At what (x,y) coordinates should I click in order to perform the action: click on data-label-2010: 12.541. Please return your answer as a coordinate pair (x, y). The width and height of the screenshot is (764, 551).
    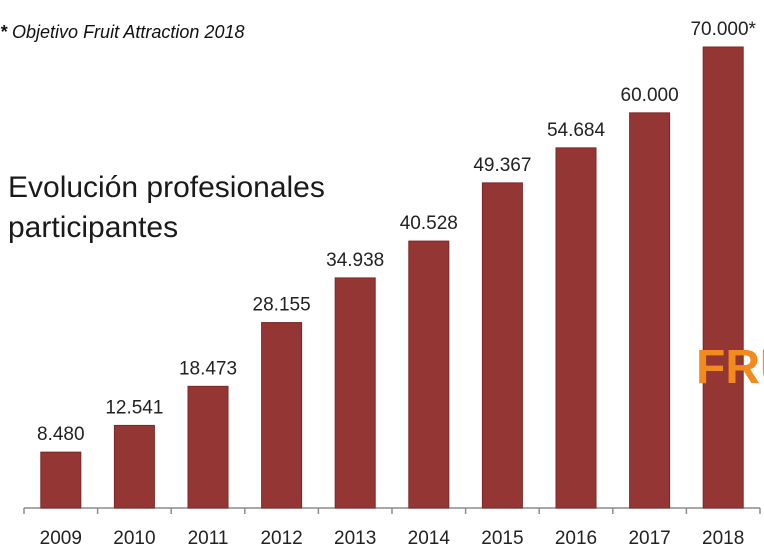
    Looking at the image, I should click on (134, 407).